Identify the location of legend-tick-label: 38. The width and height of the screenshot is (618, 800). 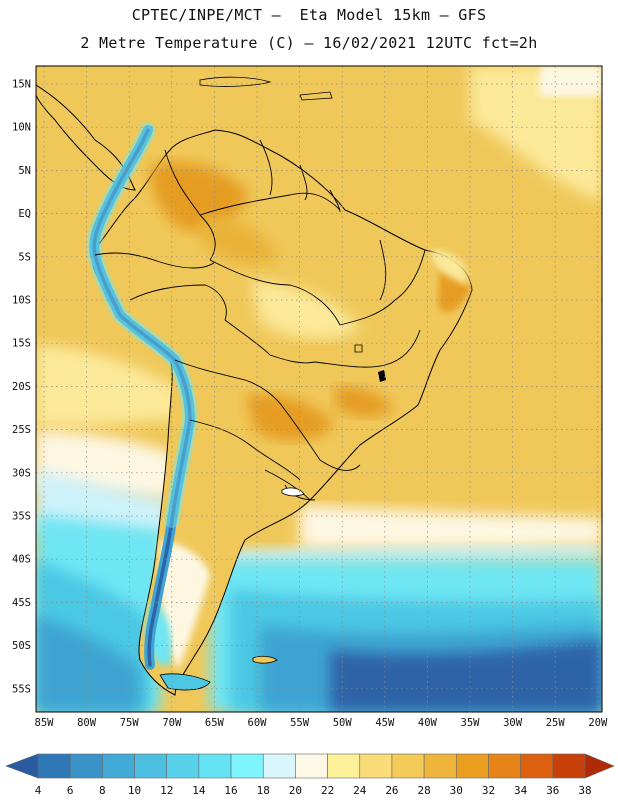
(584, 790).